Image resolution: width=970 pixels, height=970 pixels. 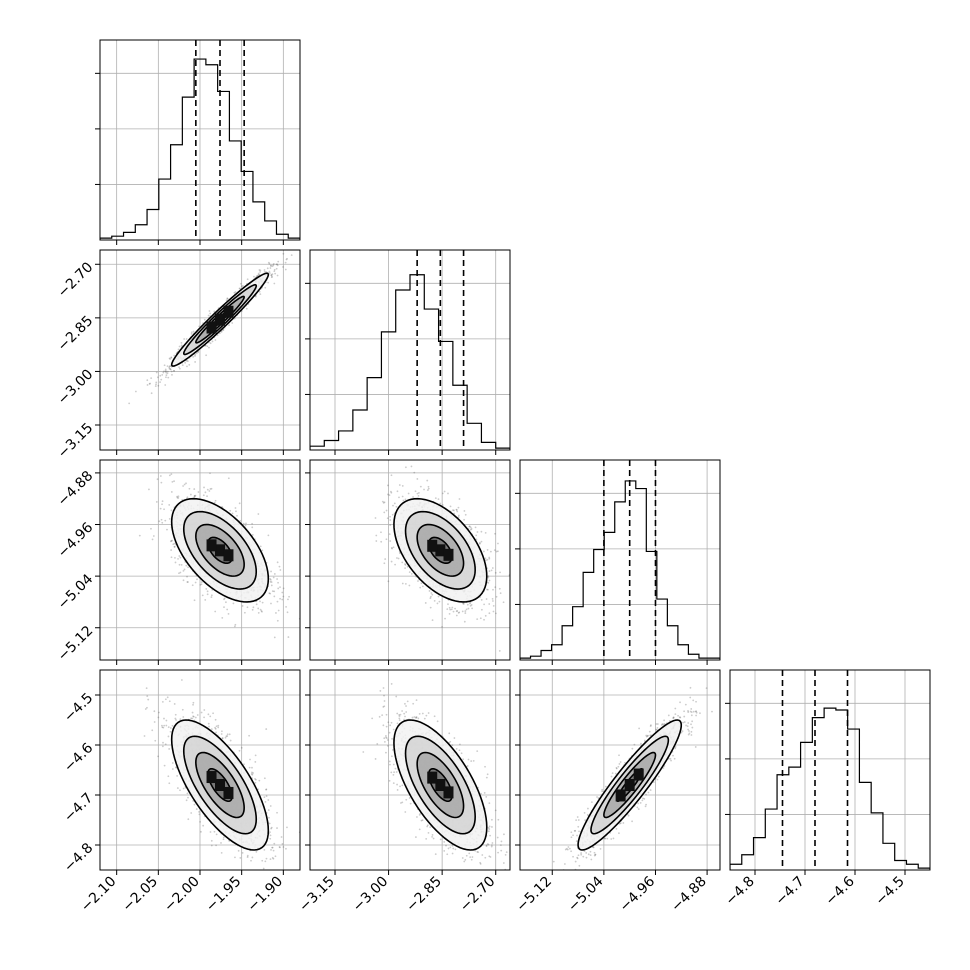 I want to click on y-tick-label: −3.00, so click(x=76, y=387).